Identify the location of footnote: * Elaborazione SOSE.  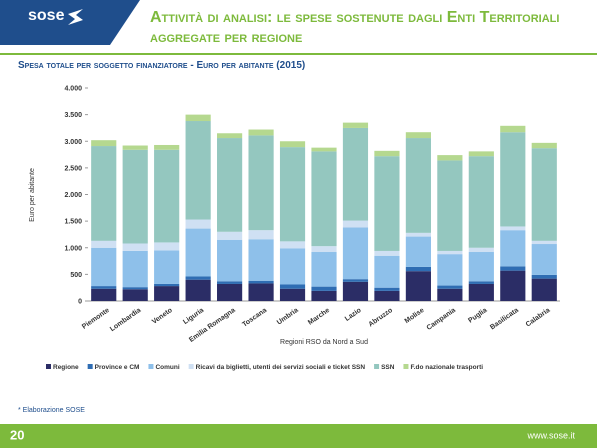
(51, 410).